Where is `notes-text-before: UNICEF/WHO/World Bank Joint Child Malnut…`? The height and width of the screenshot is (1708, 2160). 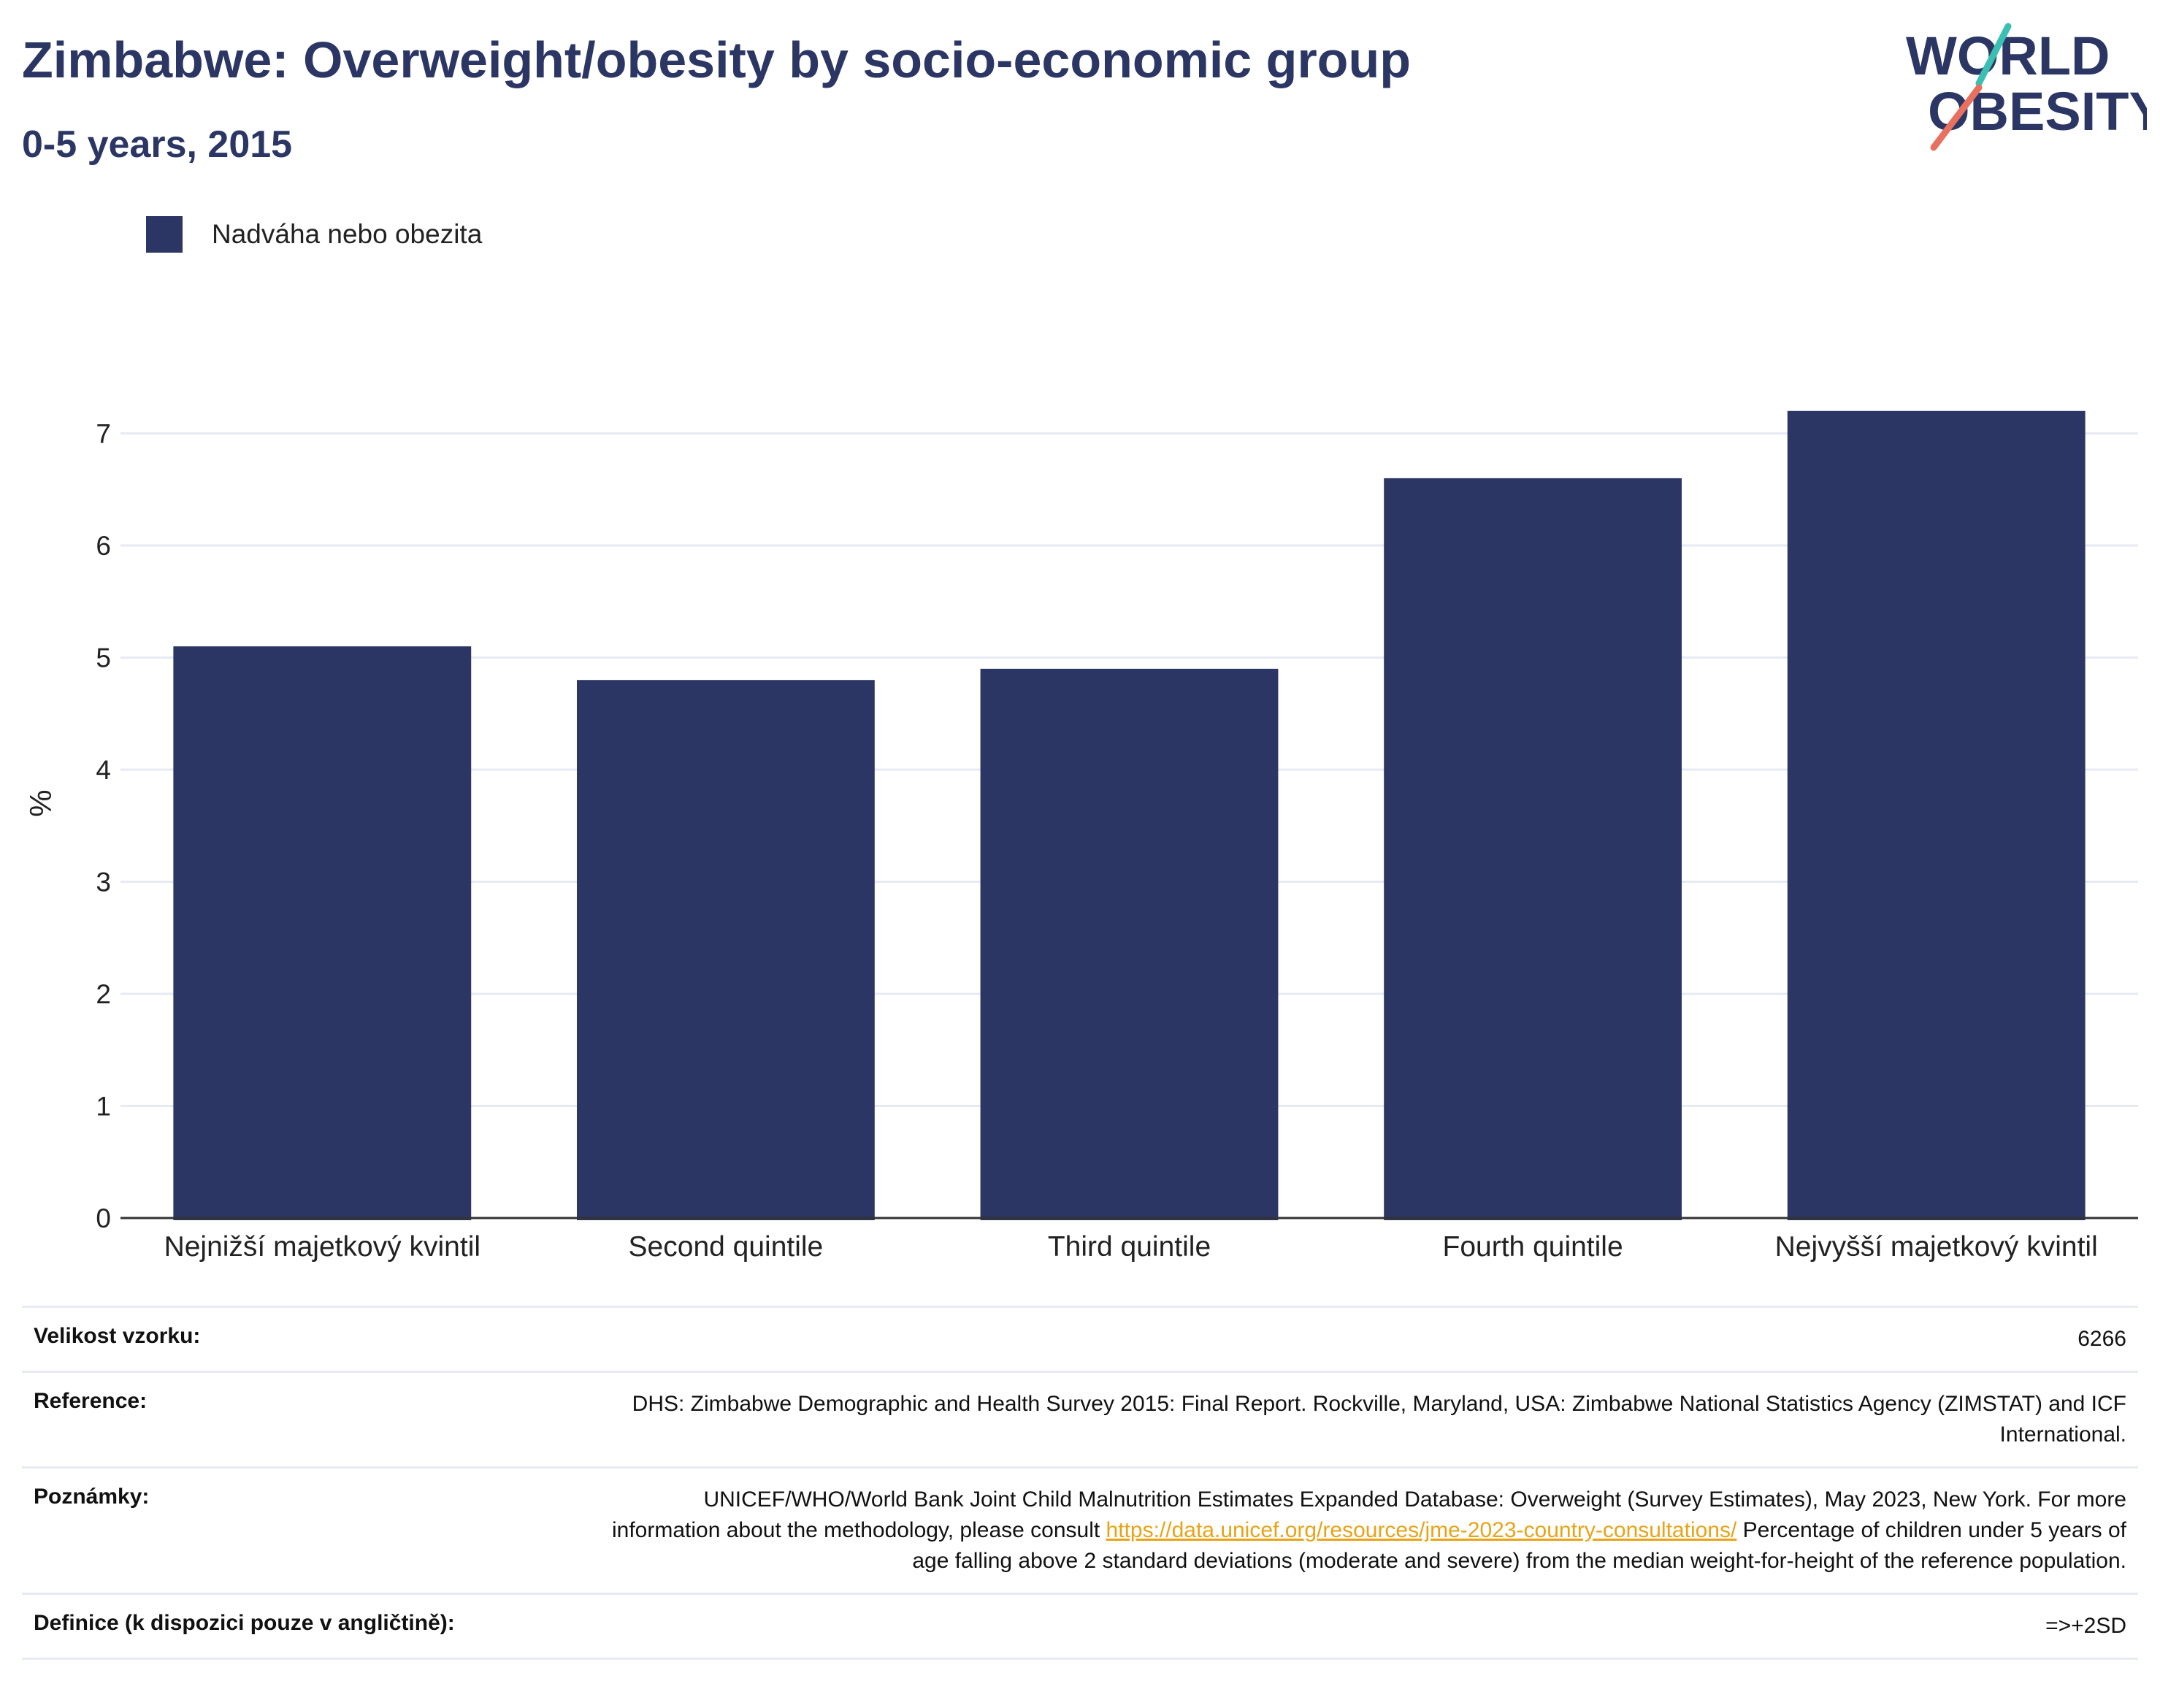 notes-text-before: UNICEF/WHO/World Bank Joint Child Malnut… is located at coordinates (1369, 1514).